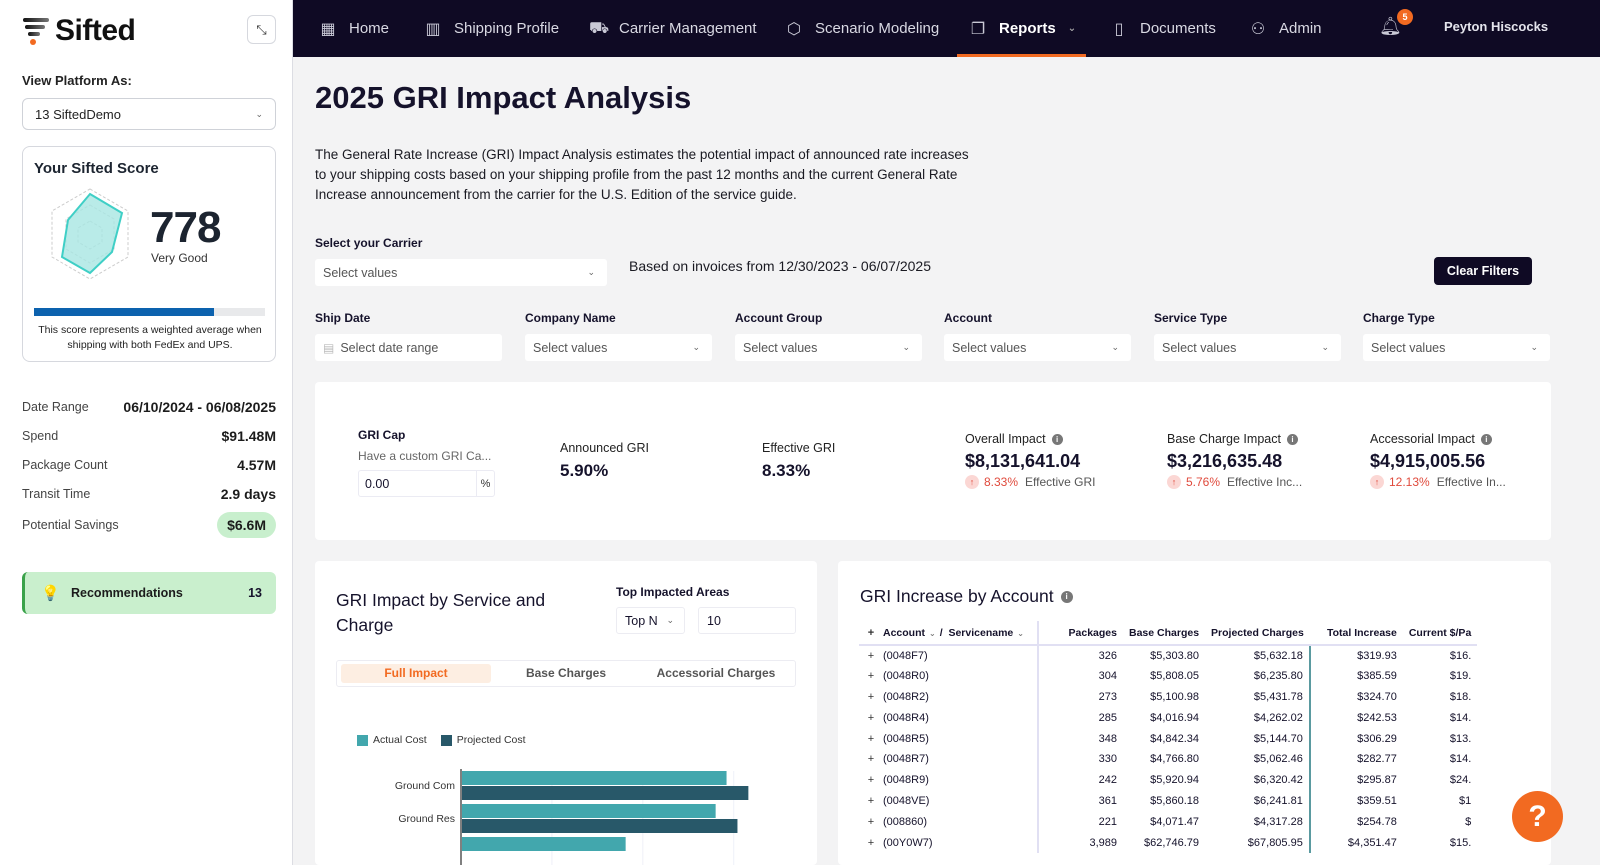 The height and width of the screenshot is (865, 1600). I want to click on filter-label: Account Group, so click(779, 318).